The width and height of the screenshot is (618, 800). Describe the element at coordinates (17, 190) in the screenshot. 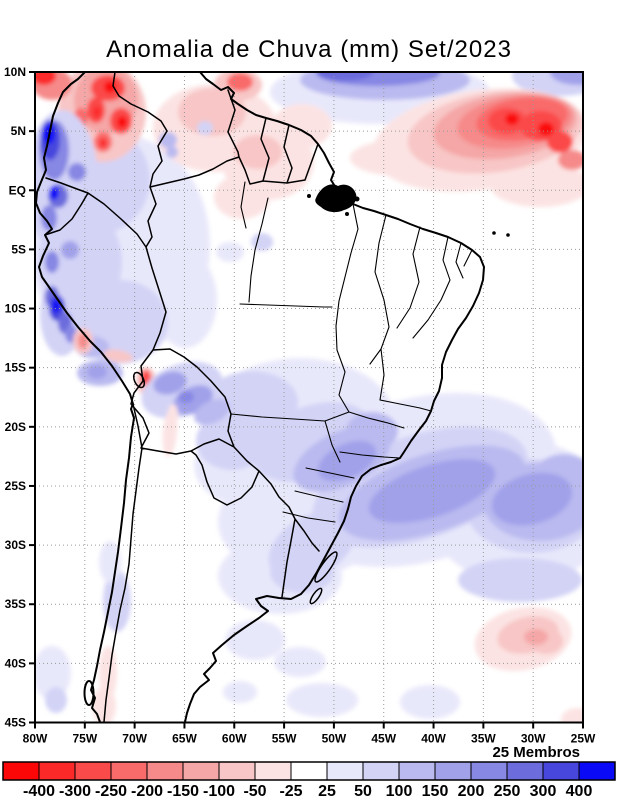

I see `lat-tick-label: EQ` at that location.